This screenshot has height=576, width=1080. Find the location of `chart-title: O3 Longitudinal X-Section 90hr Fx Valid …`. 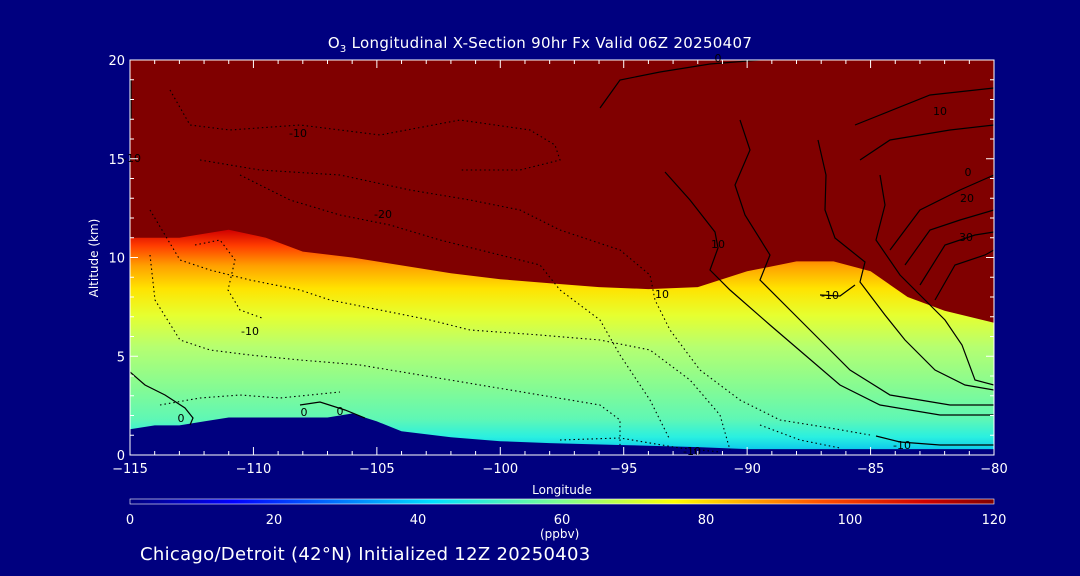

chart-title: O3 Longitudinal X-Section 90hr Fx Valid … is located at coordinates (540, 44).